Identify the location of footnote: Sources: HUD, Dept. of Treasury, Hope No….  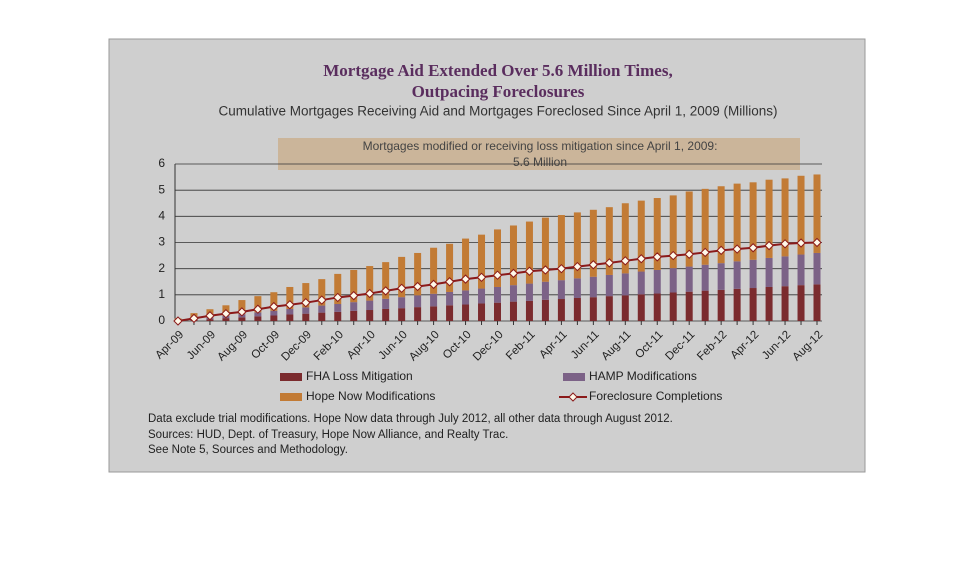
(328, 435).